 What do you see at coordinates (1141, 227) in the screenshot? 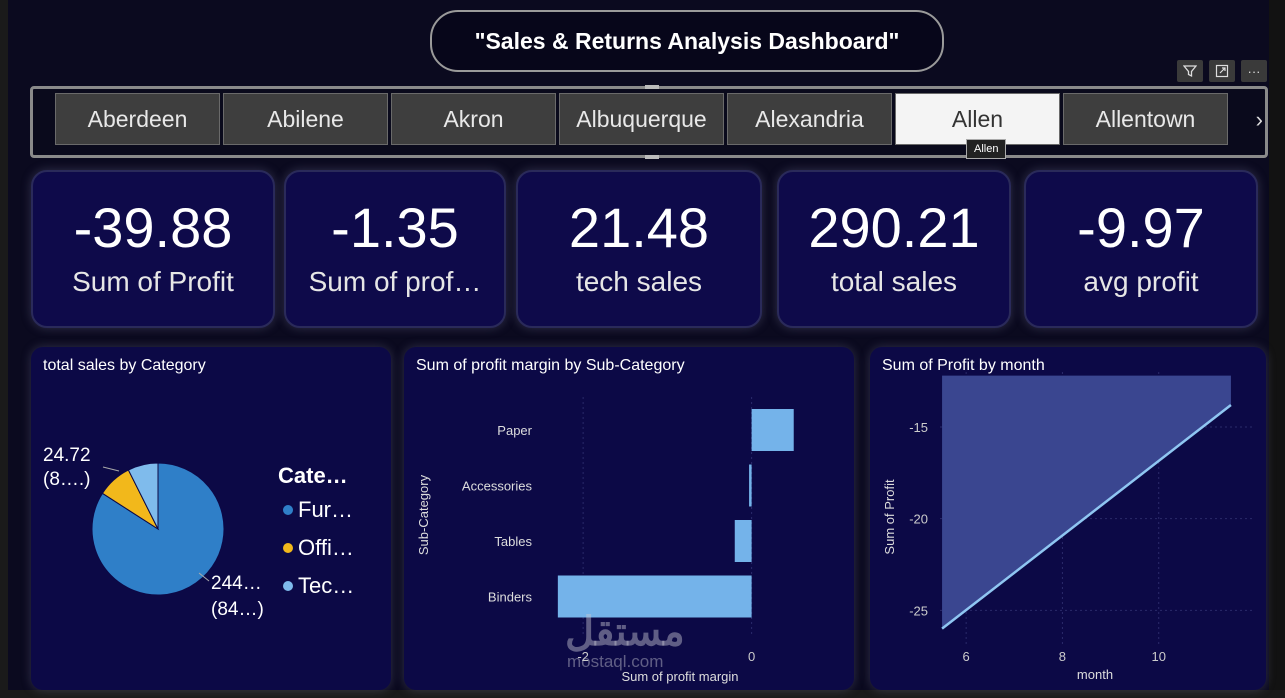
I see `kpi-value: -9.97` at bounding box center [1141, 227].